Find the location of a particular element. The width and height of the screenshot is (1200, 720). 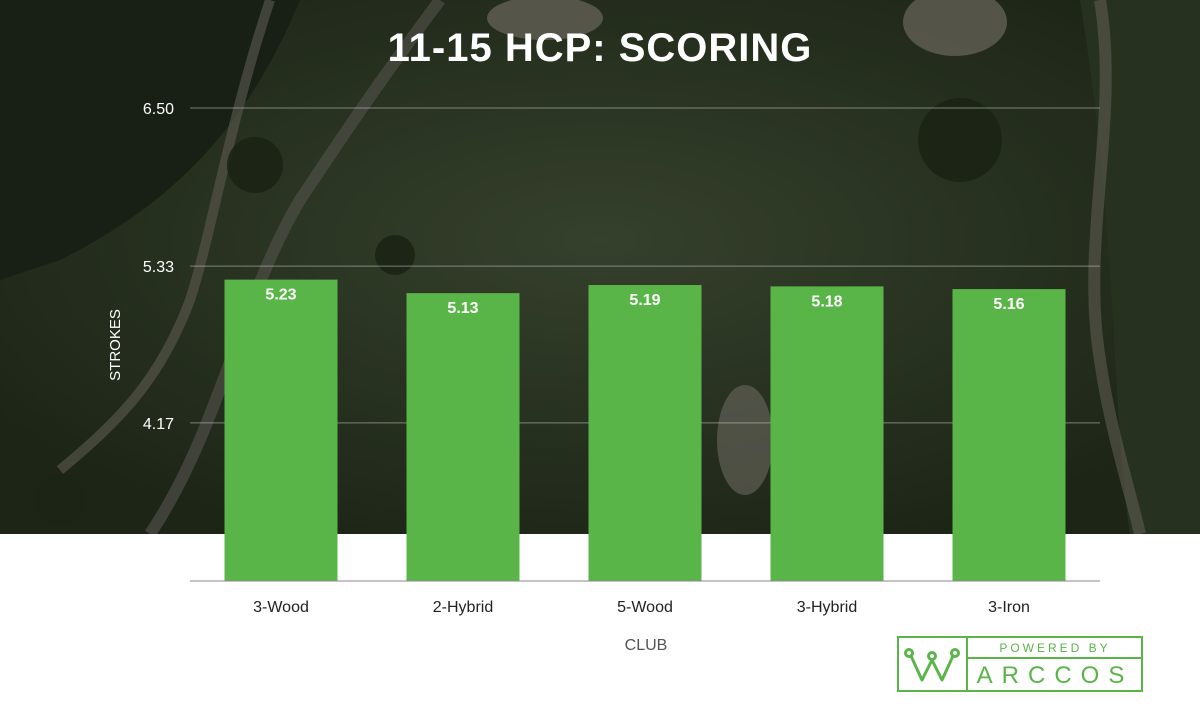

bar-value-label: 5.13 is located at coordinates (462, 308).